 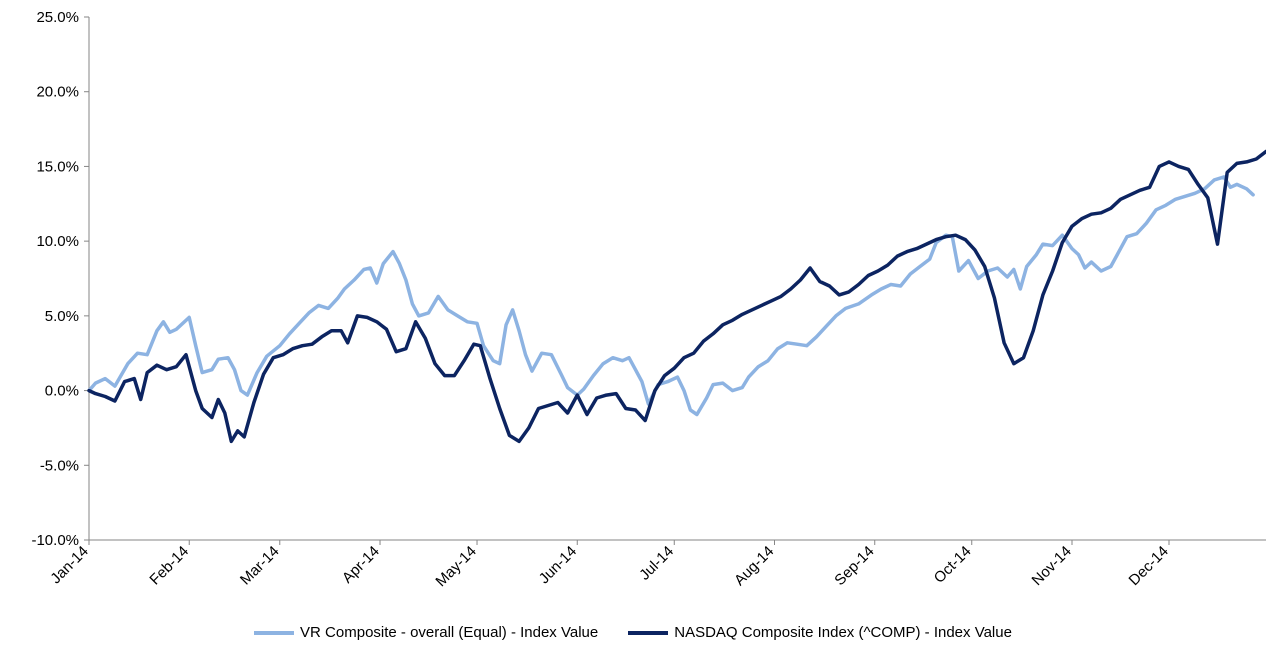 What do you see at coordinates (260, 566) in the screenshot?
I see `x-tick-label: Mar-14` at bounding box center [260, 566].